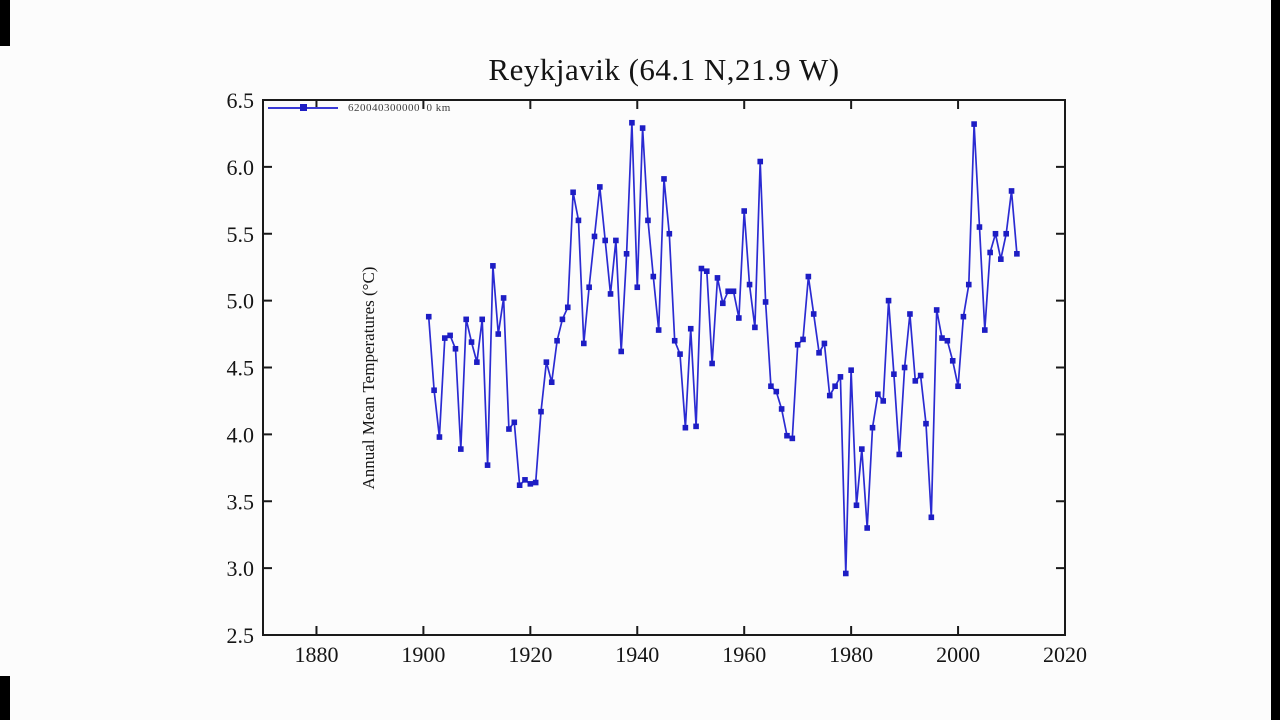 This screenshot has height=720, width=1280. I want to click on legend-line-sample, so click(303, 107).